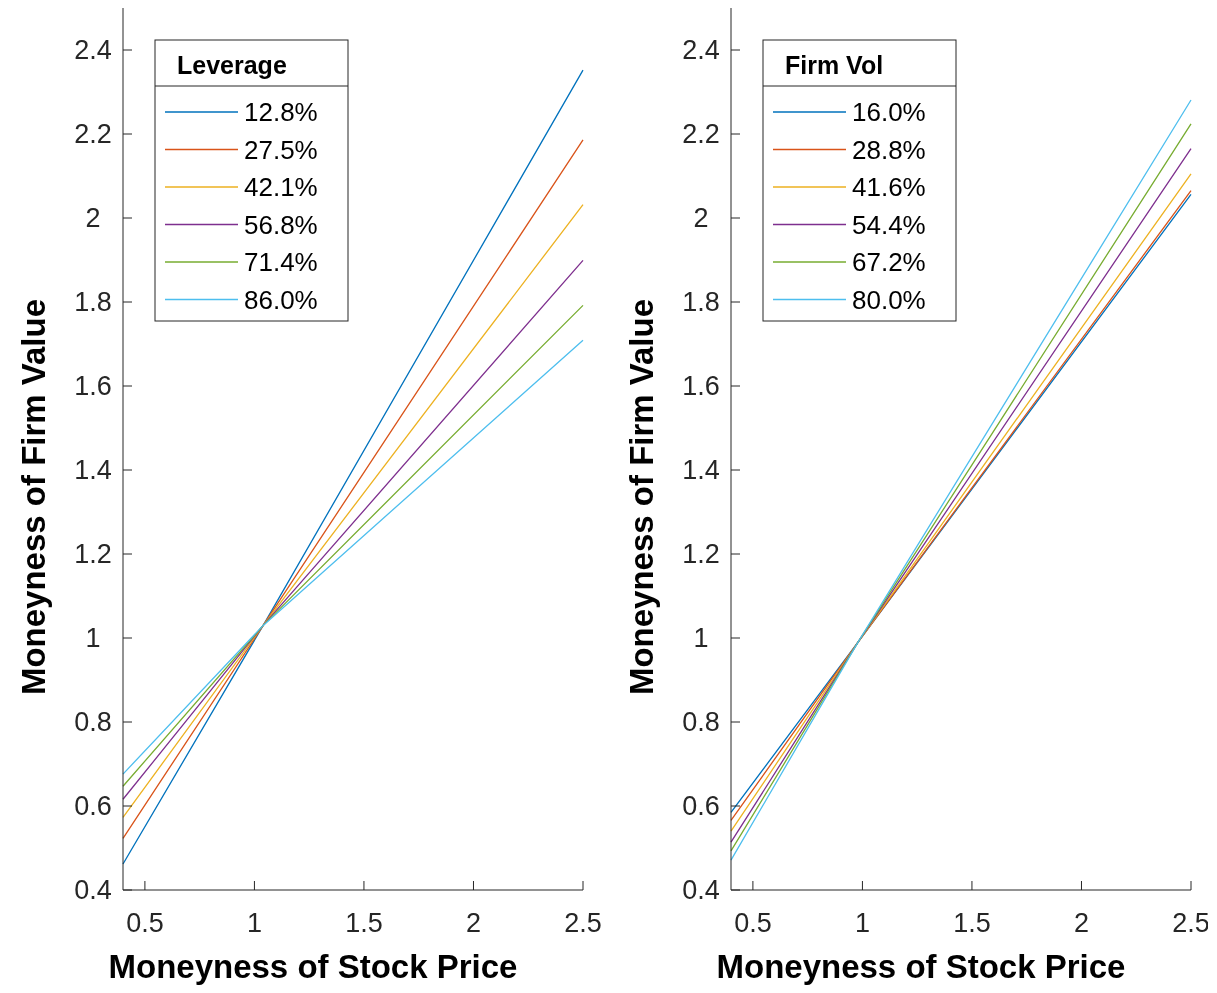 This screenshot has height=993, width=1217. I want to click on legend-label: 80.0%, so click(889, 299).